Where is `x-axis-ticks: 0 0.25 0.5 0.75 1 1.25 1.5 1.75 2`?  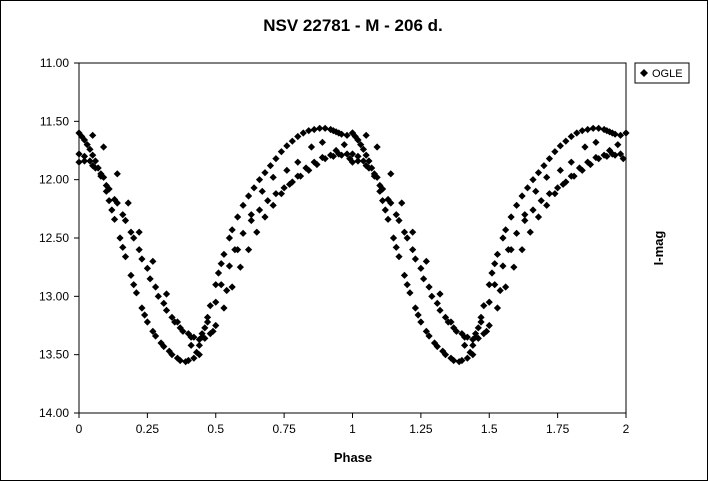 x-axis-ticks: 0 0.25 0.5 0.75 1 1.25 1.5 1.75 2 is located at coordinates (353, 424).